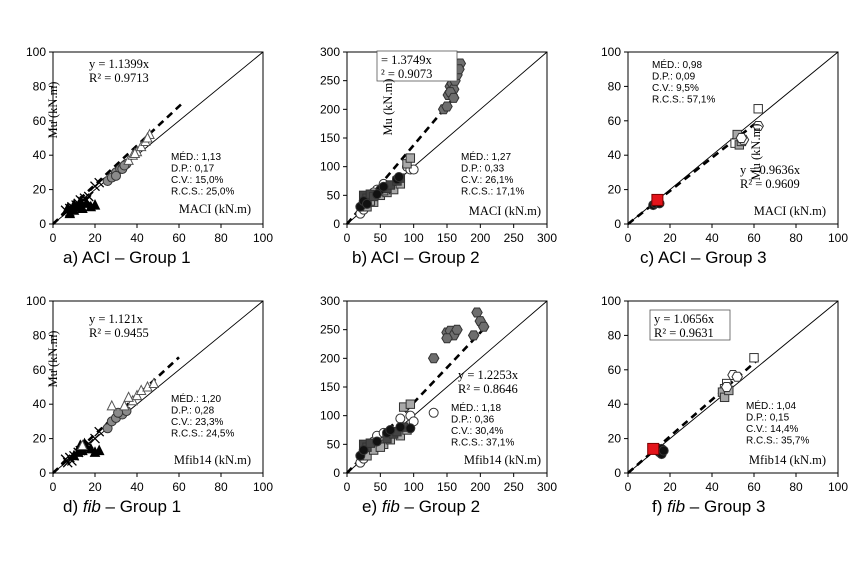 The width and height of the screenshot is (863, 567). I want to click on r-squared: R² = 0.8646, so click(488, 389).